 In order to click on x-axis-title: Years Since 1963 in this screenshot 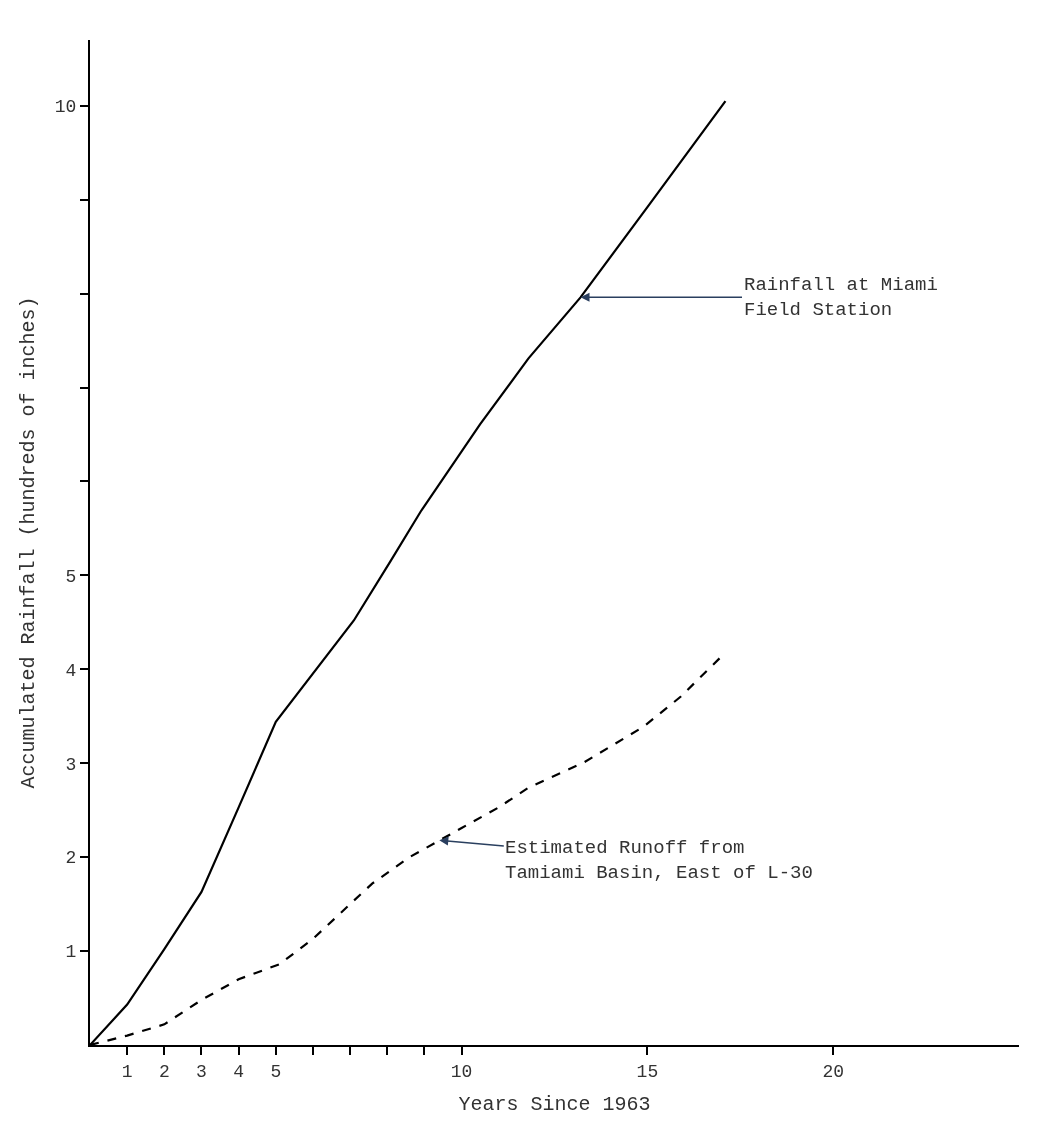, I will do `click(554, 1104)`.